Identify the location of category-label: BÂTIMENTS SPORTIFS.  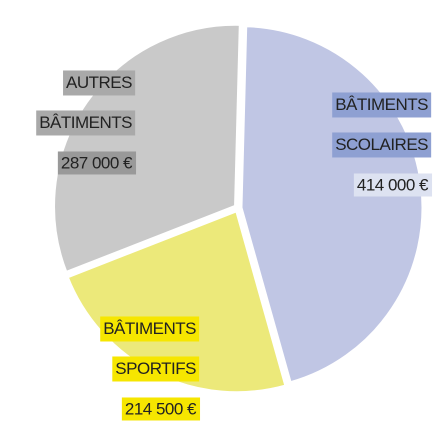
(149, 348).